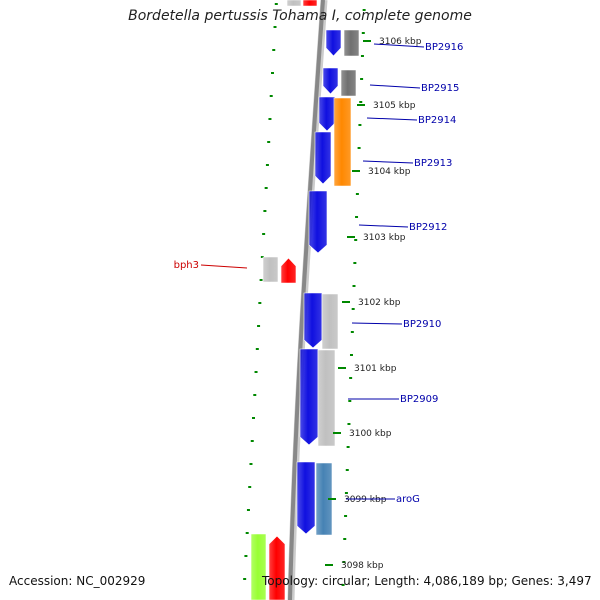  I want to click on gene-label-arog: aroG, so click(408, 499).